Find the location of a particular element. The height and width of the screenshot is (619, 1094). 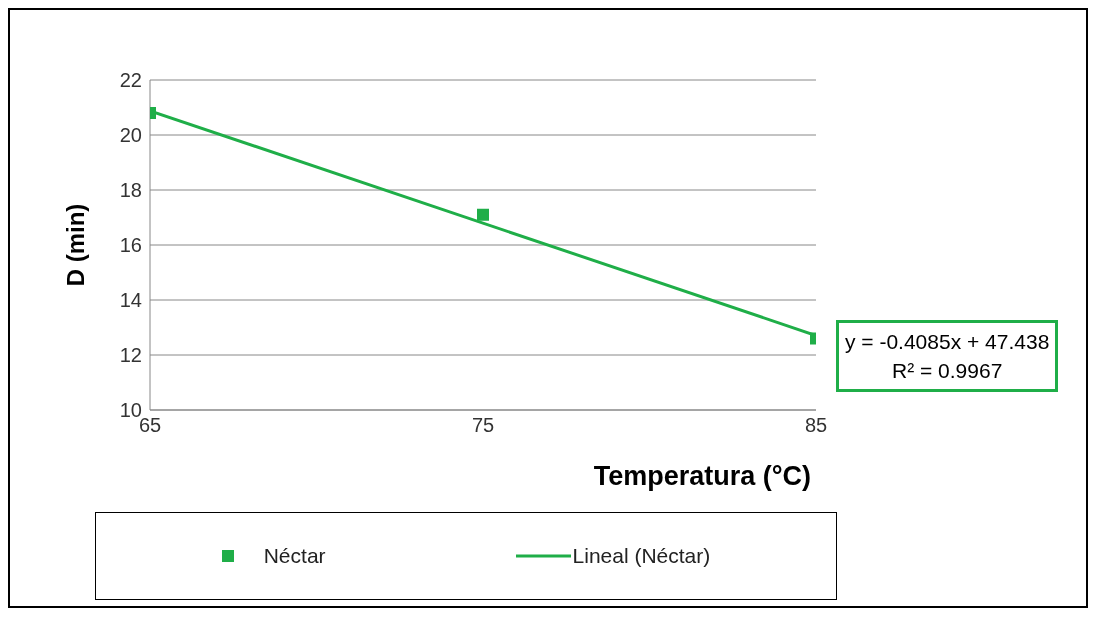

legend-label: Lineal (Néctar) is located at coordinates (641, 556).